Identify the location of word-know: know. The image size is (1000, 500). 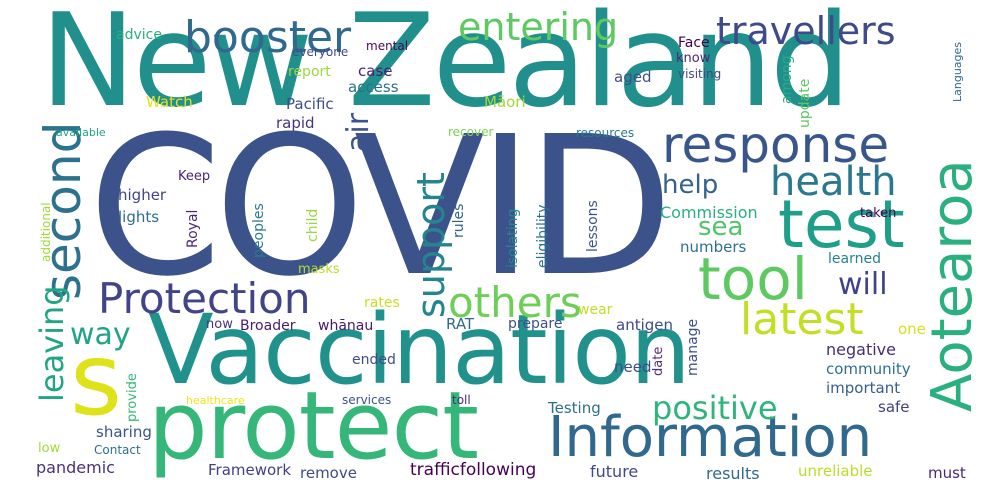
(693, 58).